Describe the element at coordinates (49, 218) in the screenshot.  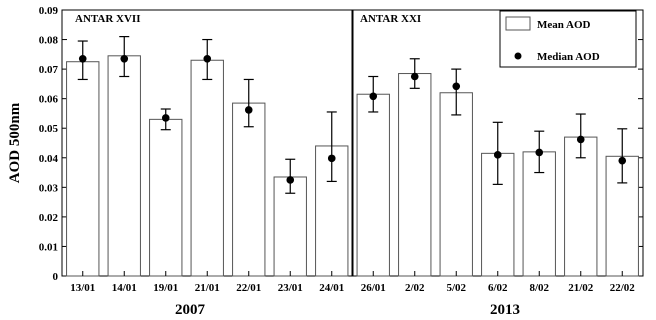
I see `y-tick-label: 0.02` at that location.